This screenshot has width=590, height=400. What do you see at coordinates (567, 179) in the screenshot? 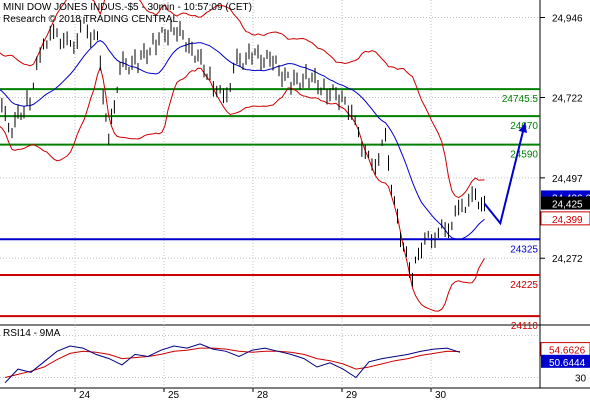
I see `price-tick-label: 24,497` at bounding box center [567, 179].